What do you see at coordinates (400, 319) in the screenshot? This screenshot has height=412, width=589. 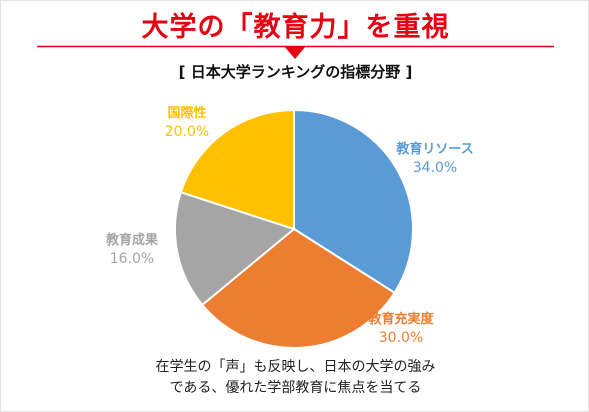 I see `slice-education-quality-label: 教育充実度` at bounding box center [400, 319].